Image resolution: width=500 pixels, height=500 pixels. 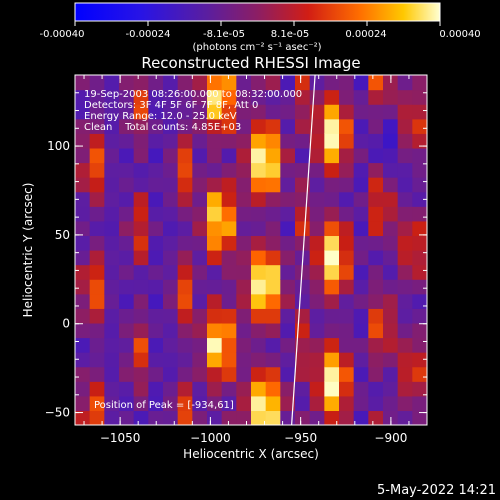 I want to click on colorbar-tick-label: 0.00024, so click(x=365, y=34).